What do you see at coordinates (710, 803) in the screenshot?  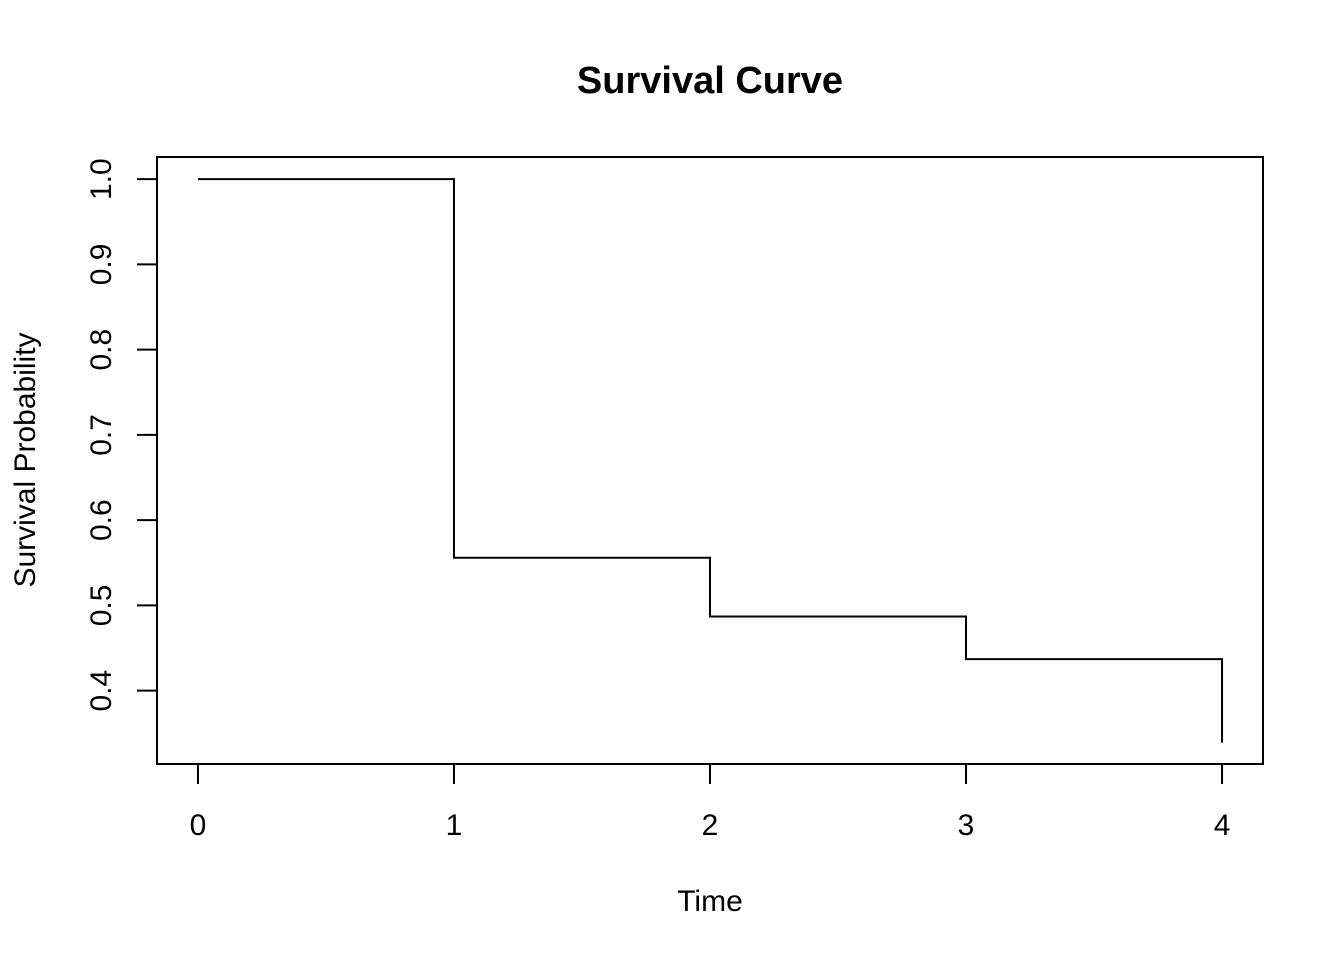 I see `x-axis: 0 1 2 3 4` at bounding box center [710, 803].